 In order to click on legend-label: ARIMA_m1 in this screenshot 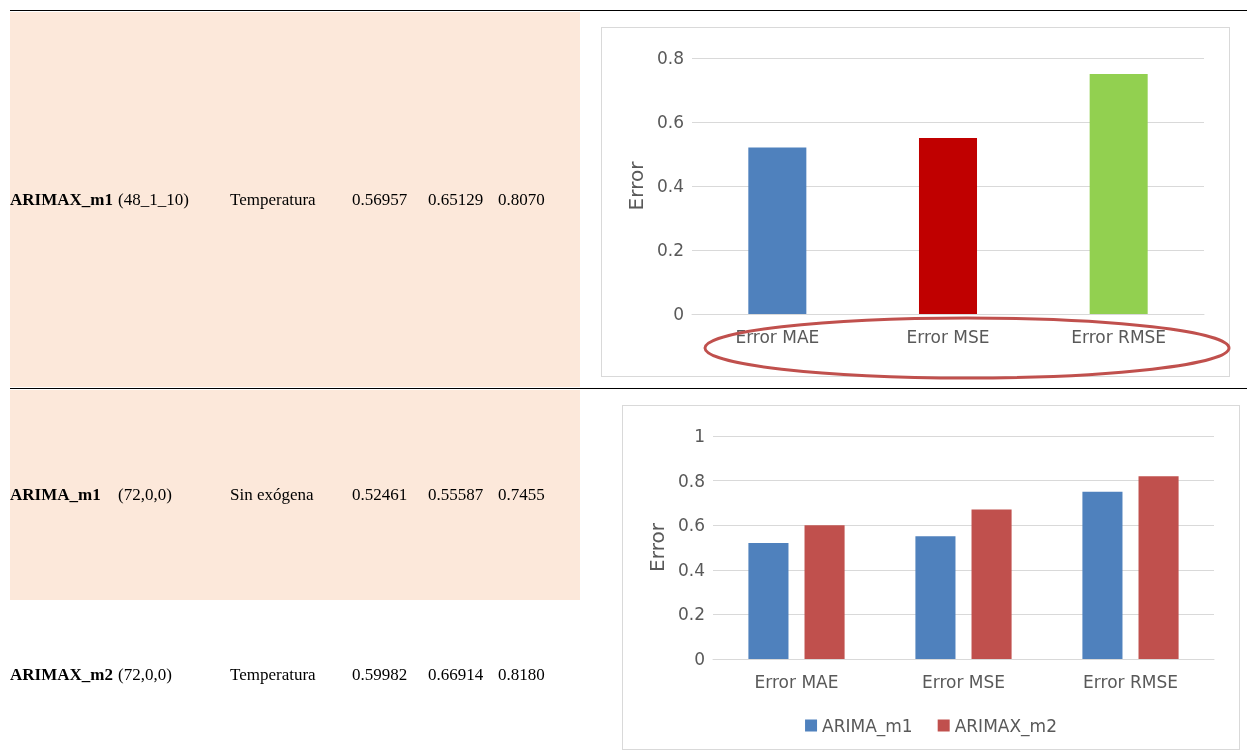, I will do `click(867, 726)`.